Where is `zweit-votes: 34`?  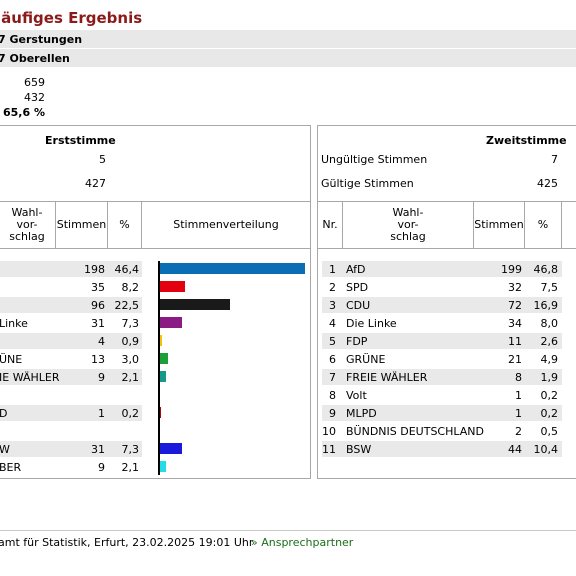
zweit-votes: 34 is located at coordinates (515, 323).